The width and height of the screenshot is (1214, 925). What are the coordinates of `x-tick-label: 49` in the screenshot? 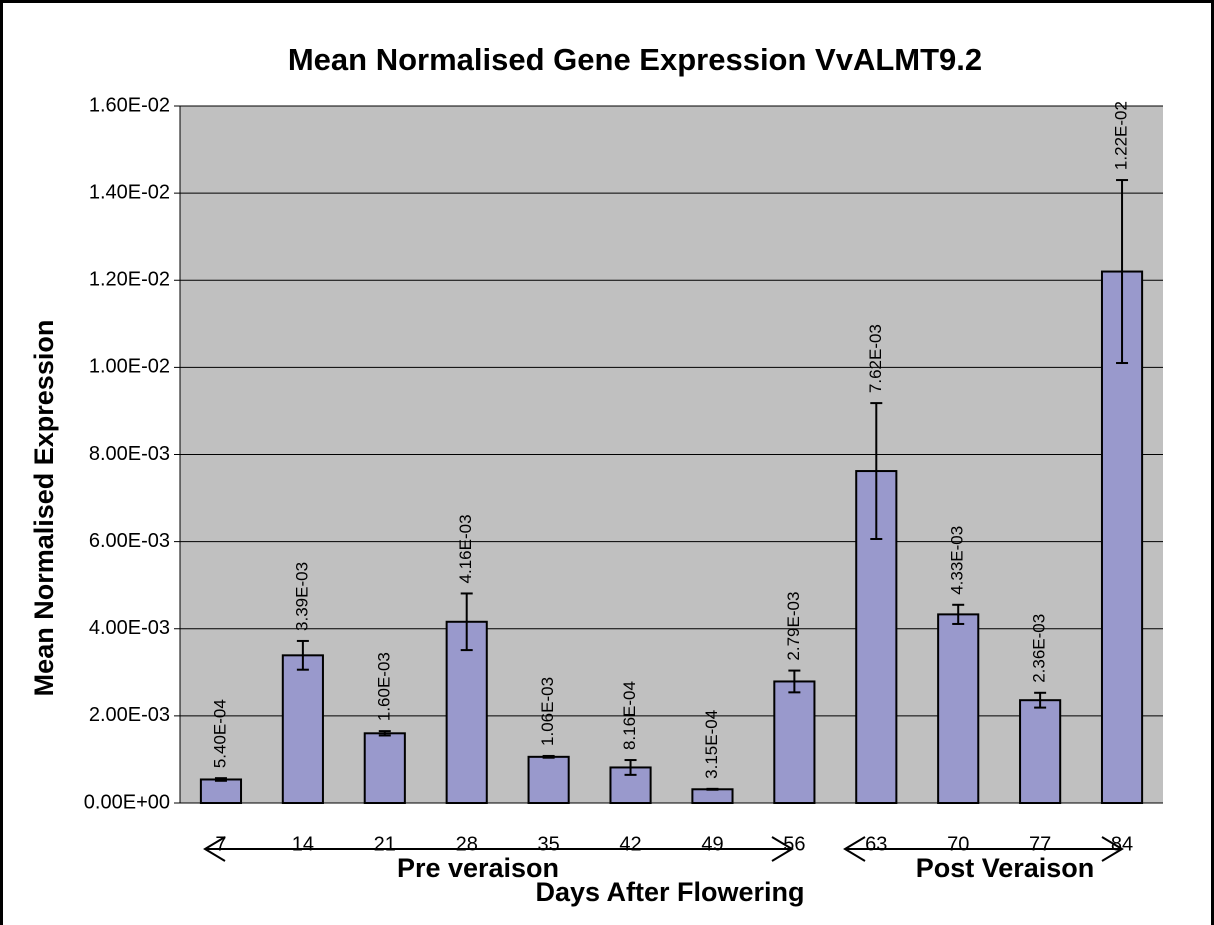 It's located at (712, 844).